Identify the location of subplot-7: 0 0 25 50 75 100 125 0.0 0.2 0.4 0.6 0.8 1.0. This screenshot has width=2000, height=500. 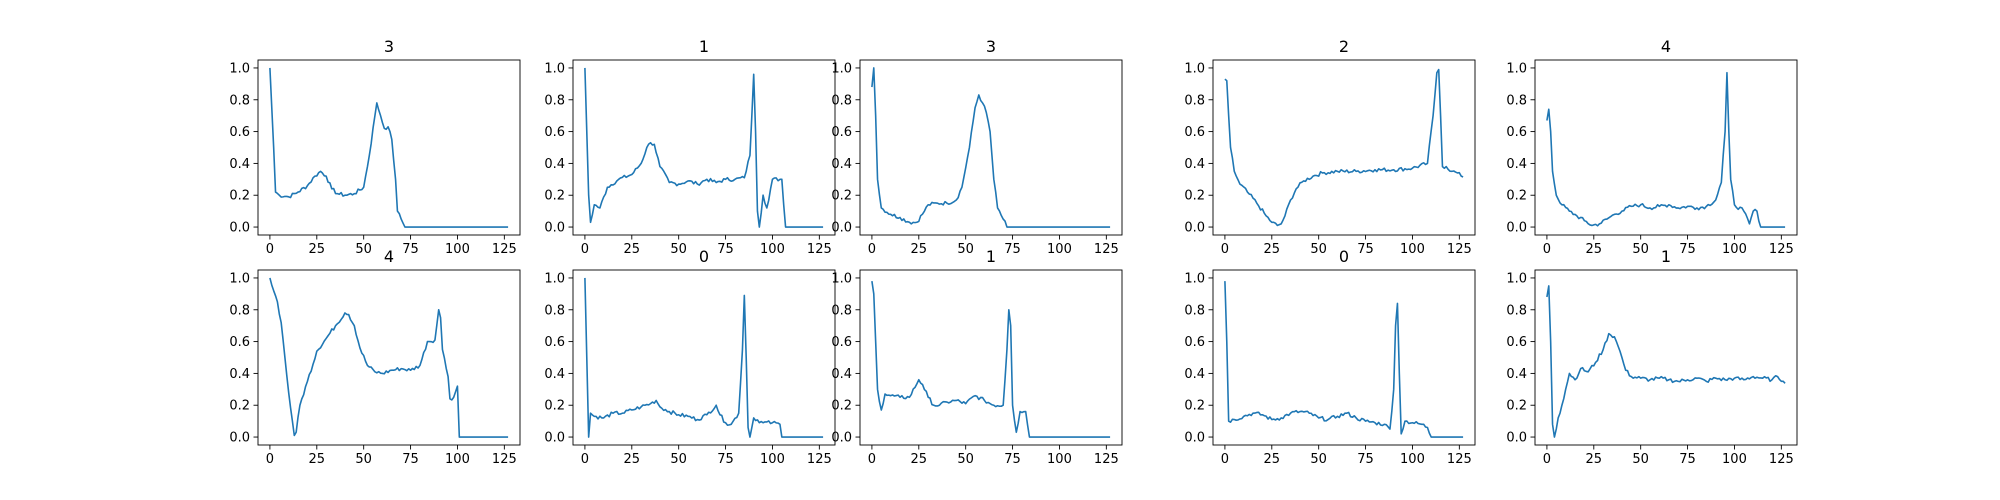
(690, 357).